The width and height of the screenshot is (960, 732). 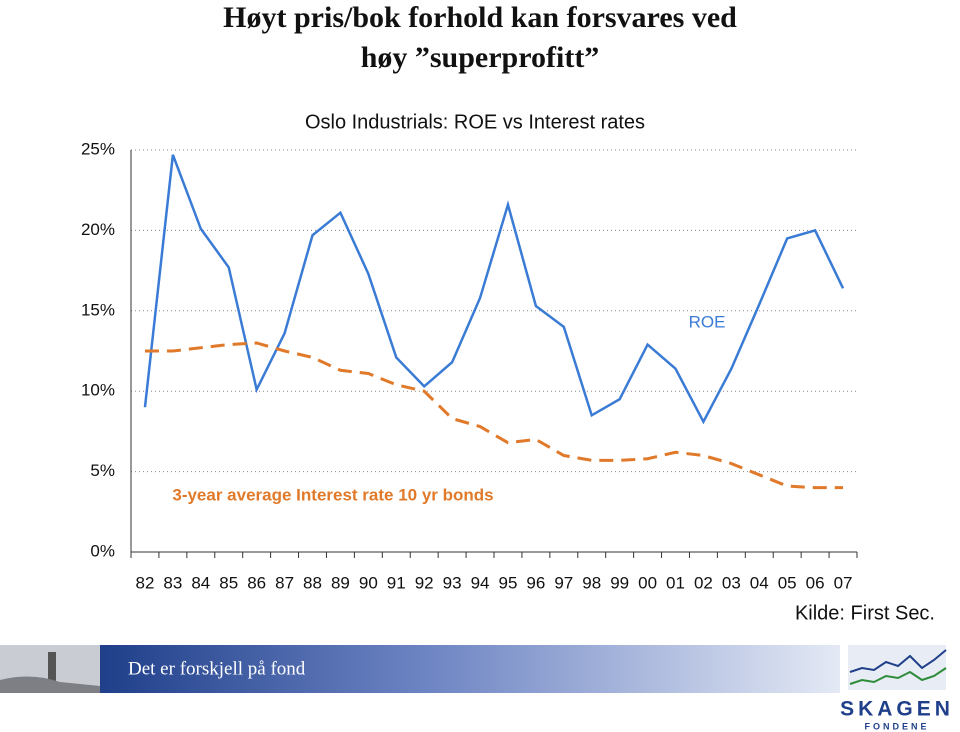 What do you see at coordinates (102, 550) in the screenshot?
I see `y-tick-label: 0%` at bounding box center [102, 550].